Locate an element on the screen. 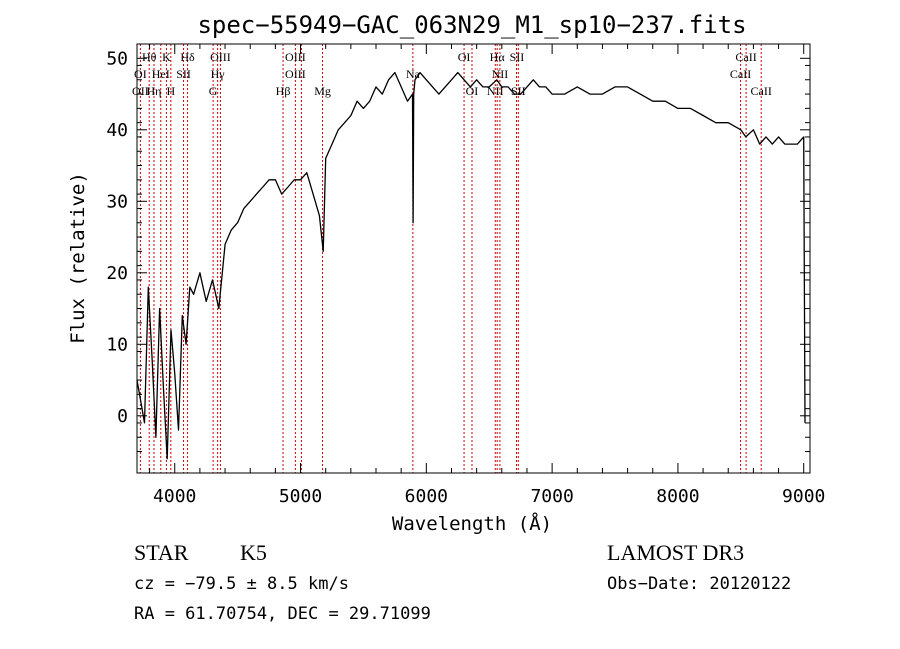  line-label: Hα is located at coordinates (498, 57).